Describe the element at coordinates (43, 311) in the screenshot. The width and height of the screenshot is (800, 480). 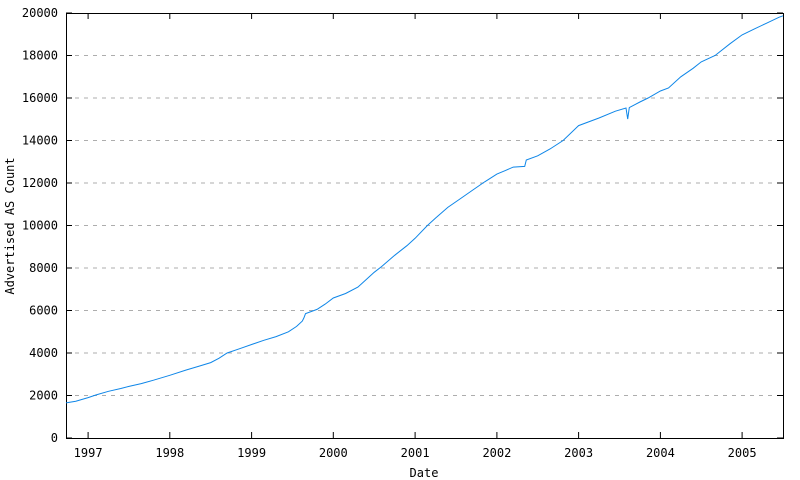
I see `y-tick-label: 6000` at that location.